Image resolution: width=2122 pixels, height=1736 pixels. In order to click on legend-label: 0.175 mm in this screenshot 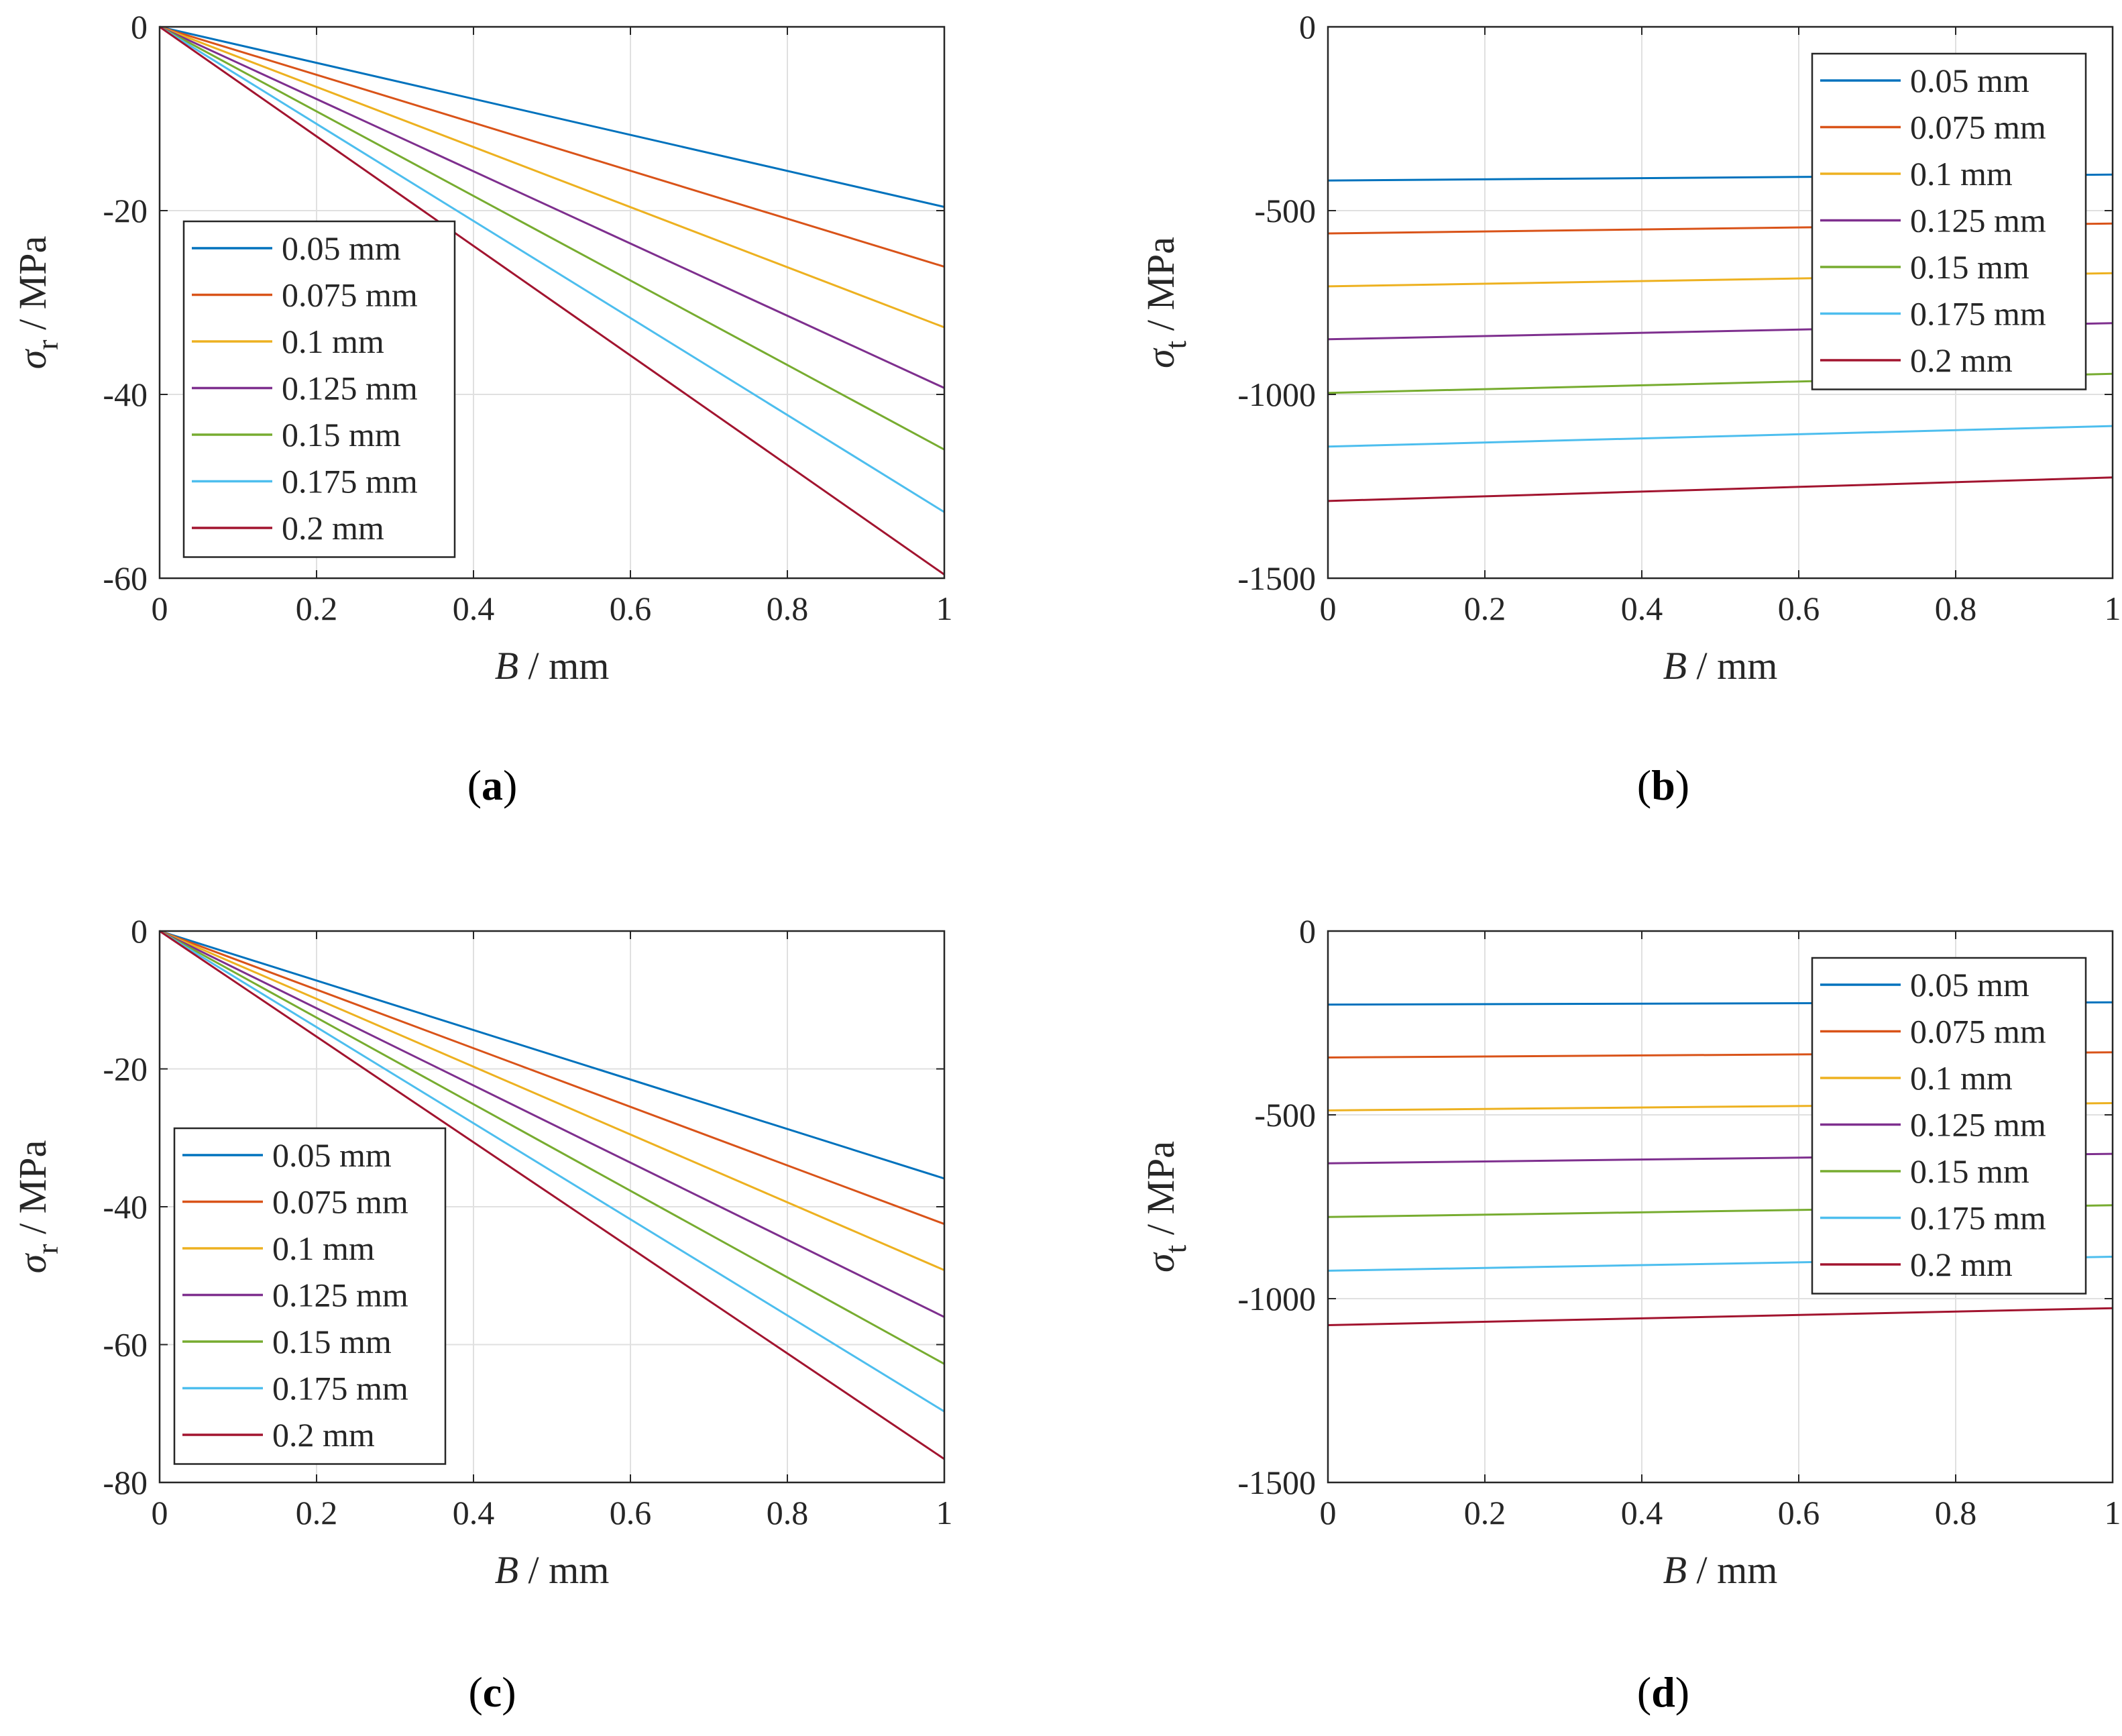, I will do `click(340, 1388)`.